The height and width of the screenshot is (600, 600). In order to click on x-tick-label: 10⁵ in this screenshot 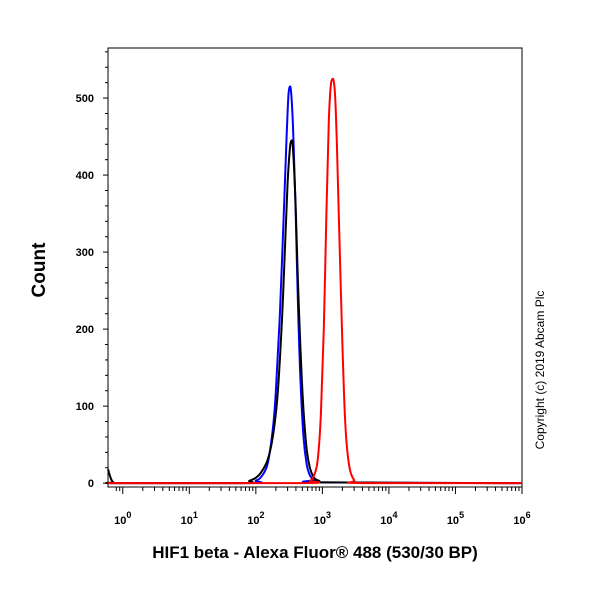, I will do `click(455, 518)`.